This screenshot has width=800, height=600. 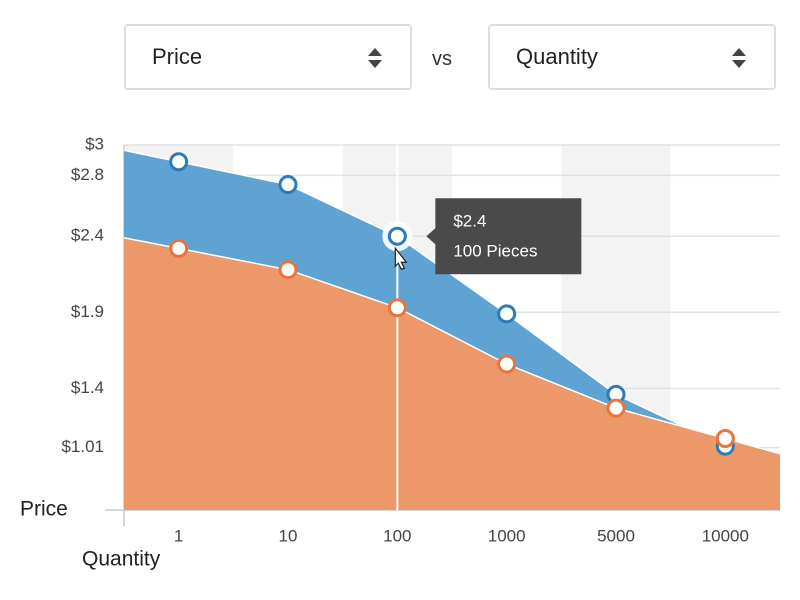 I want to click on y-axis-label: Price, so click(x=44, y=509).